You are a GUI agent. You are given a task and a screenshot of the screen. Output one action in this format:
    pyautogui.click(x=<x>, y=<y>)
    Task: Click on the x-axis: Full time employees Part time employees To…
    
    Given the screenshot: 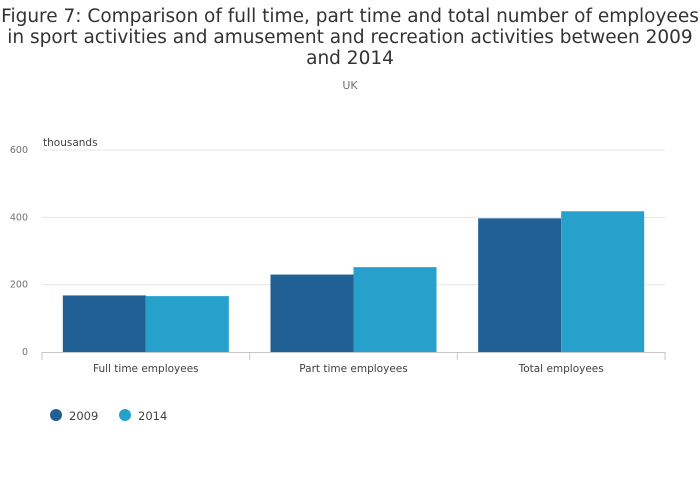 What is the action you would take?
    pyautogui.click(x=353, y=363)
    